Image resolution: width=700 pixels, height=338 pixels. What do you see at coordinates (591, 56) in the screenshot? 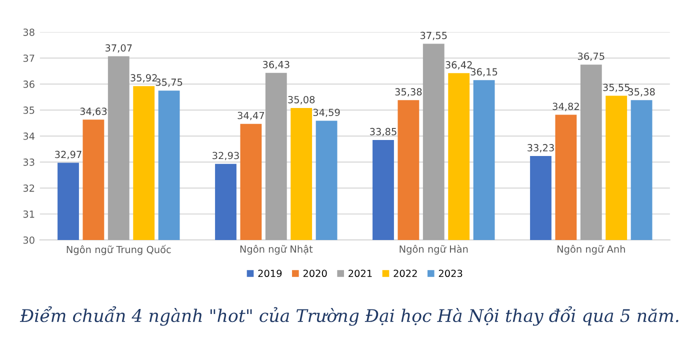
I see `data-label: 36,75` at bounding box center [591, 56].